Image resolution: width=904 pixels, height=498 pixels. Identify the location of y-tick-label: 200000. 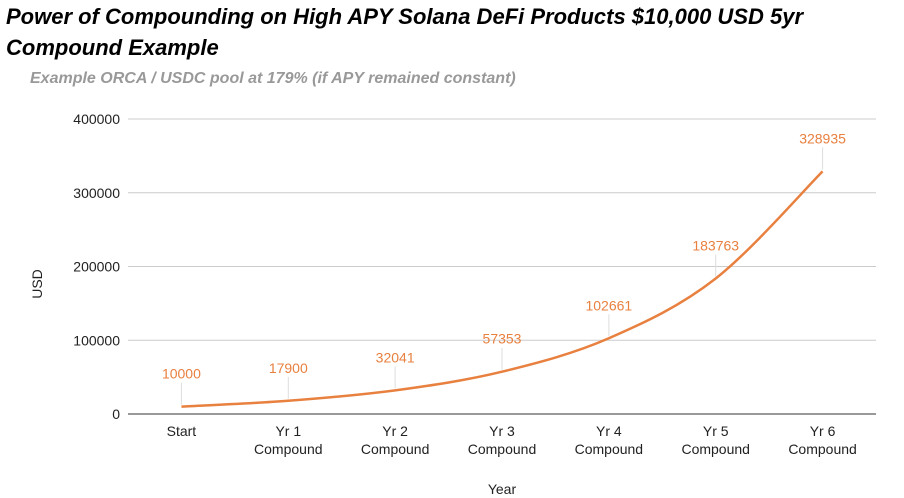
(96, 267).